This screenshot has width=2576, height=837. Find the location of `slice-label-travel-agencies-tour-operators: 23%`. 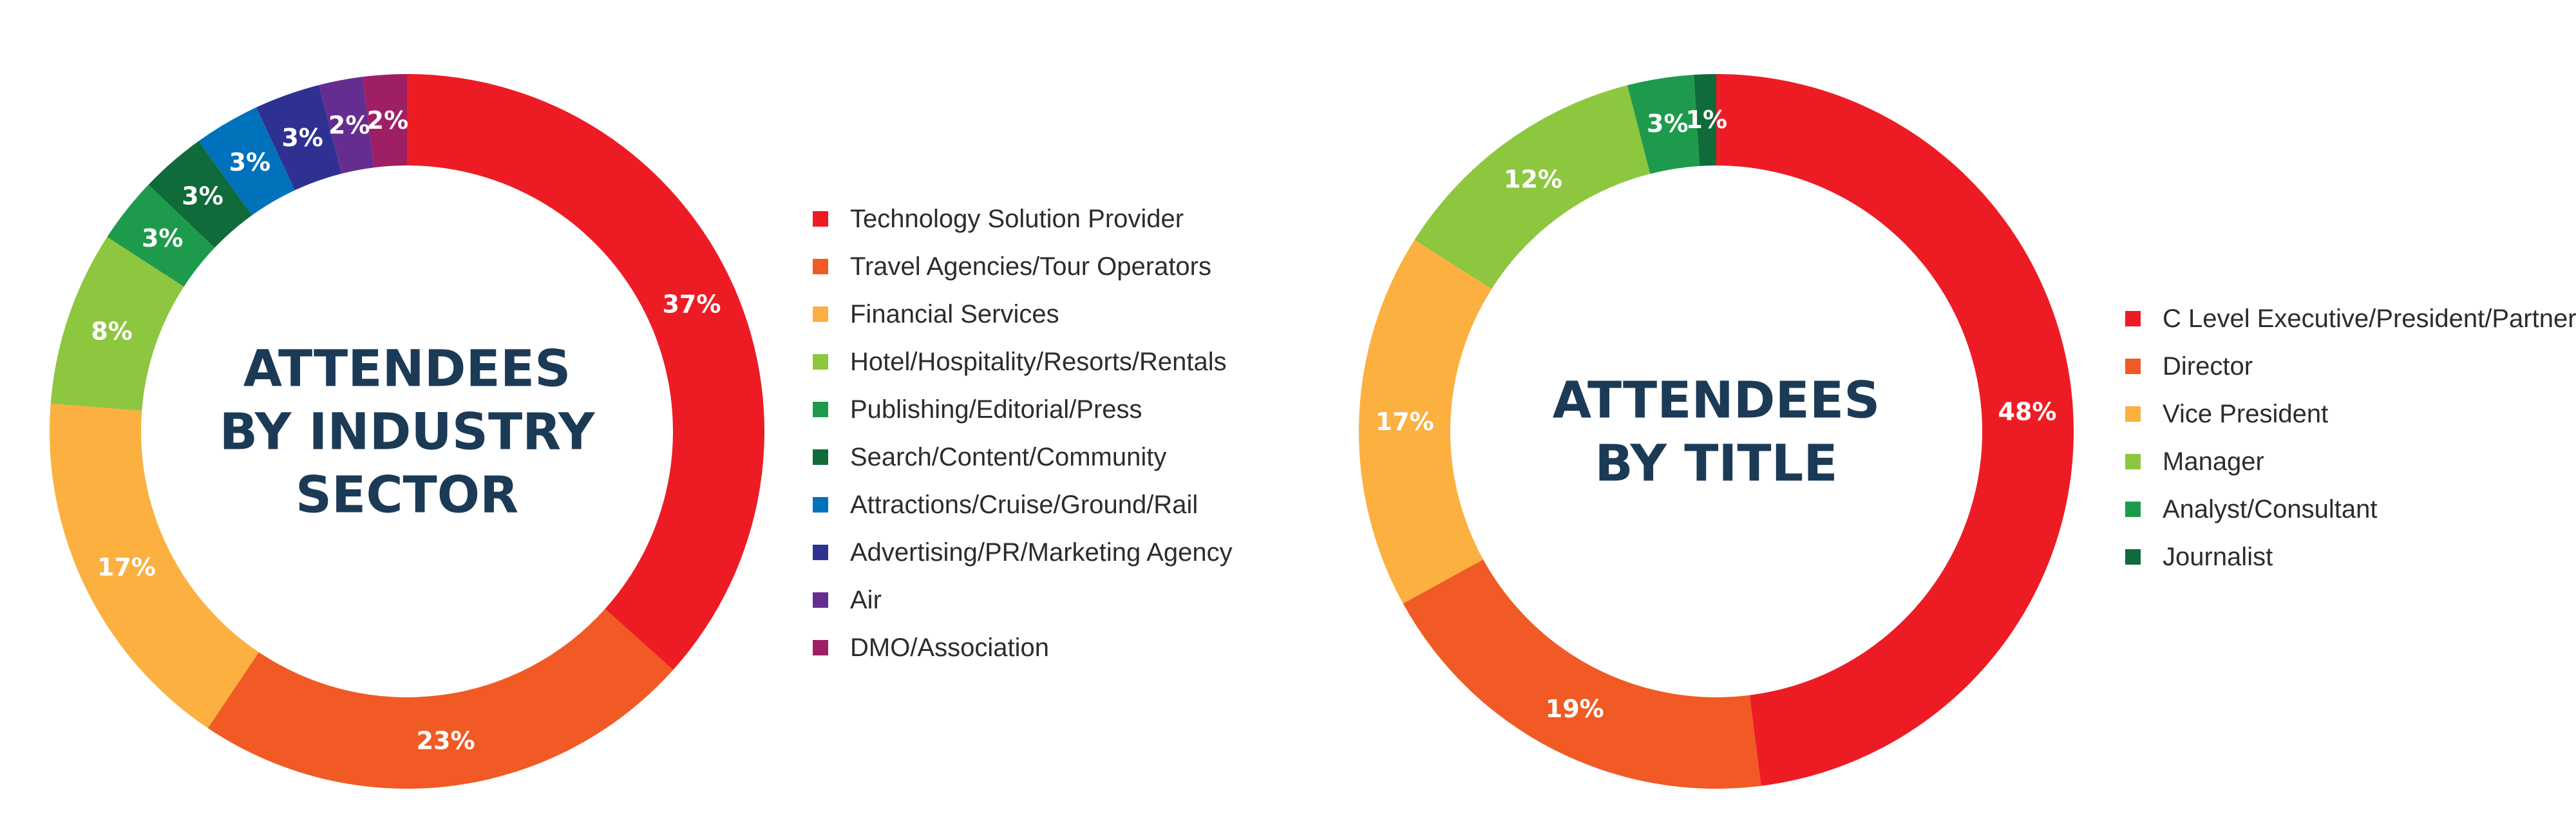

slice-label-travel-agencies-tour-operators: 23% is located at coordinates (446, 740).